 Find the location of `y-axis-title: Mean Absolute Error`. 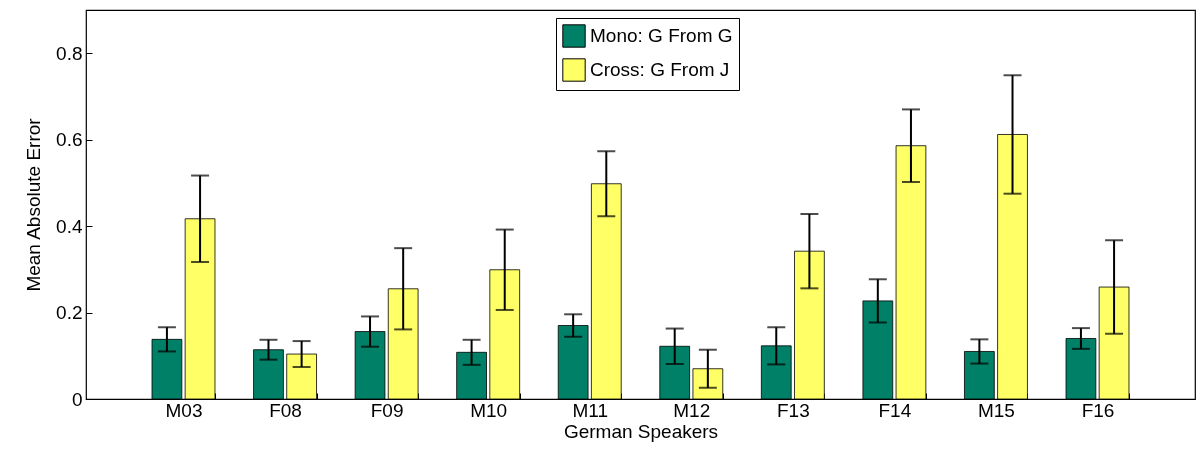

y-axis-title: Mean Absolute Error is located at coordinates (34, 204).